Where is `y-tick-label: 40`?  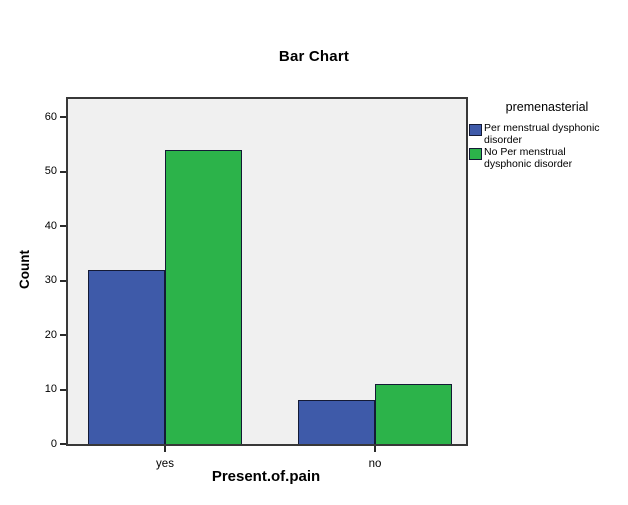
y-tick-label: 40 is located at coordinates (50, 225).